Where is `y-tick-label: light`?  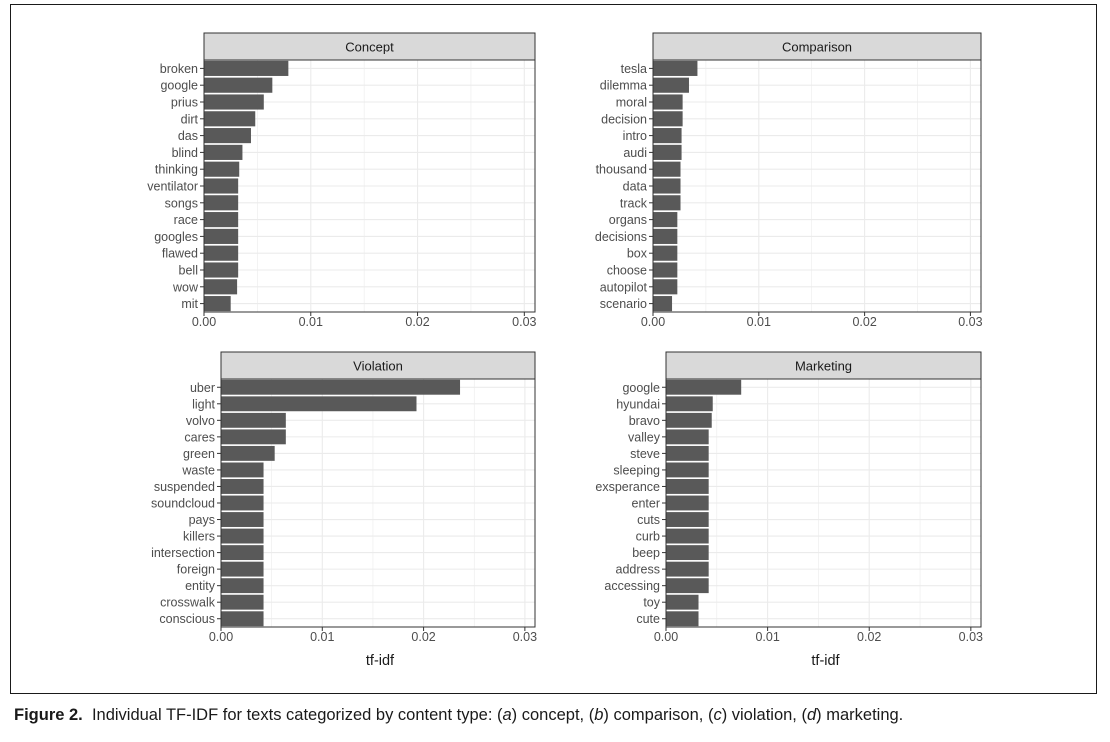 y-tick-label: light is located at coordinates (203, 404).